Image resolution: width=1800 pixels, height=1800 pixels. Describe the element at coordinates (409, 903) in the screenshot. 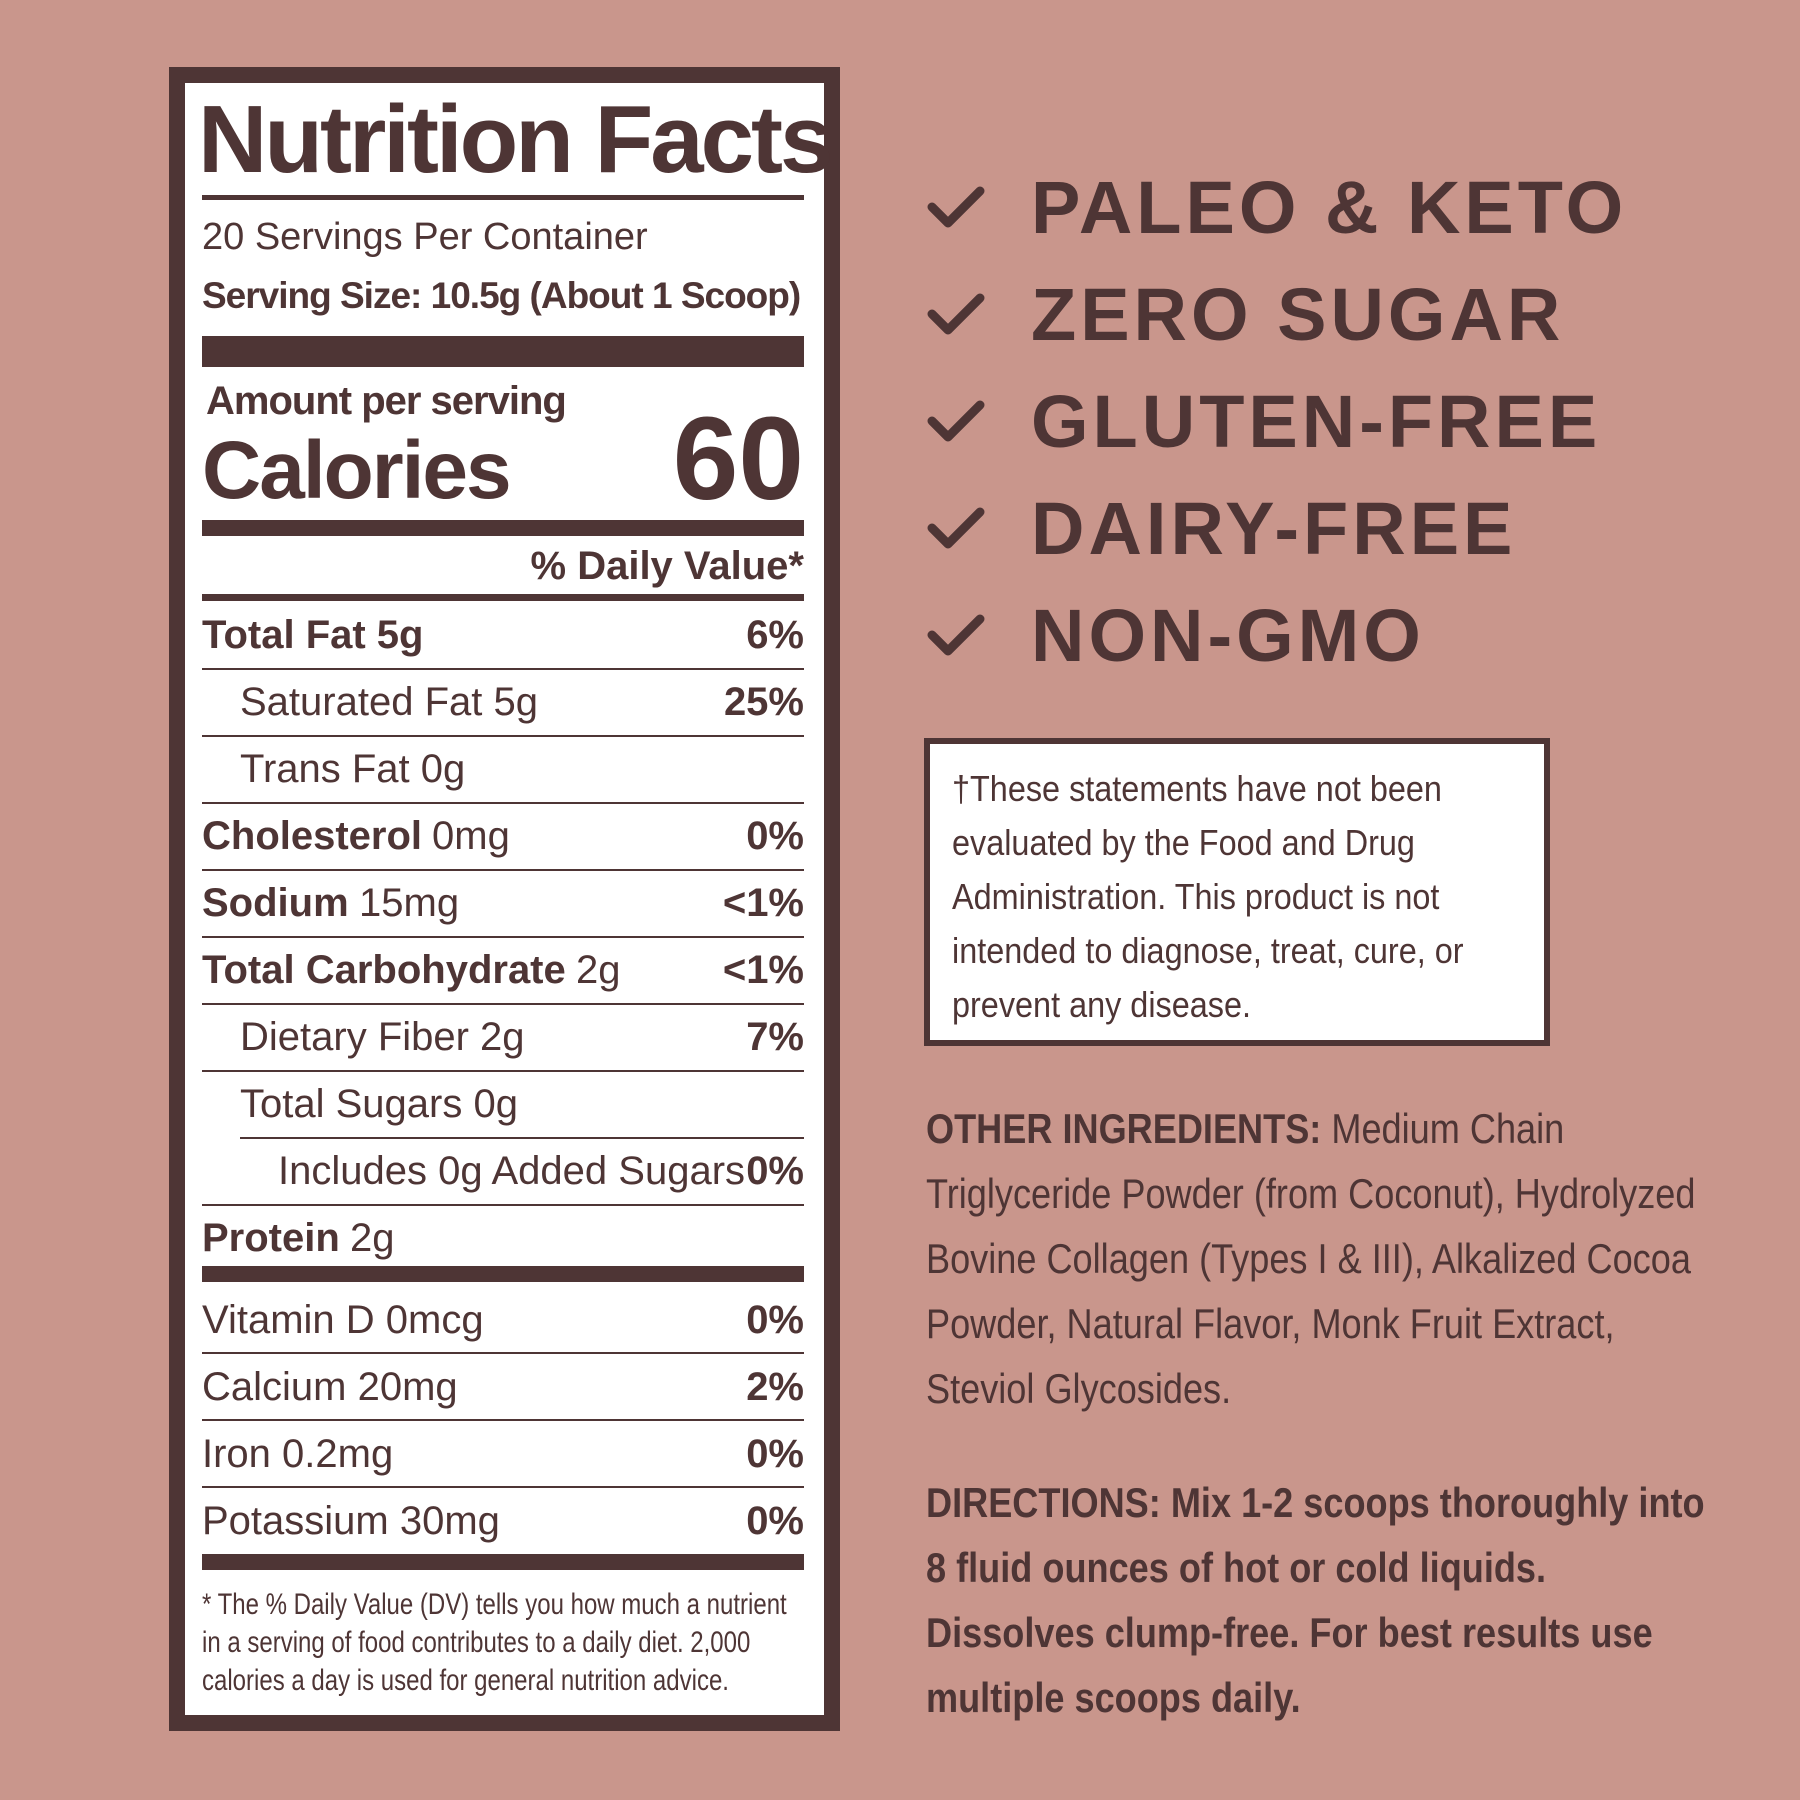

I see `nutrient-amount: 15mg` at that location.